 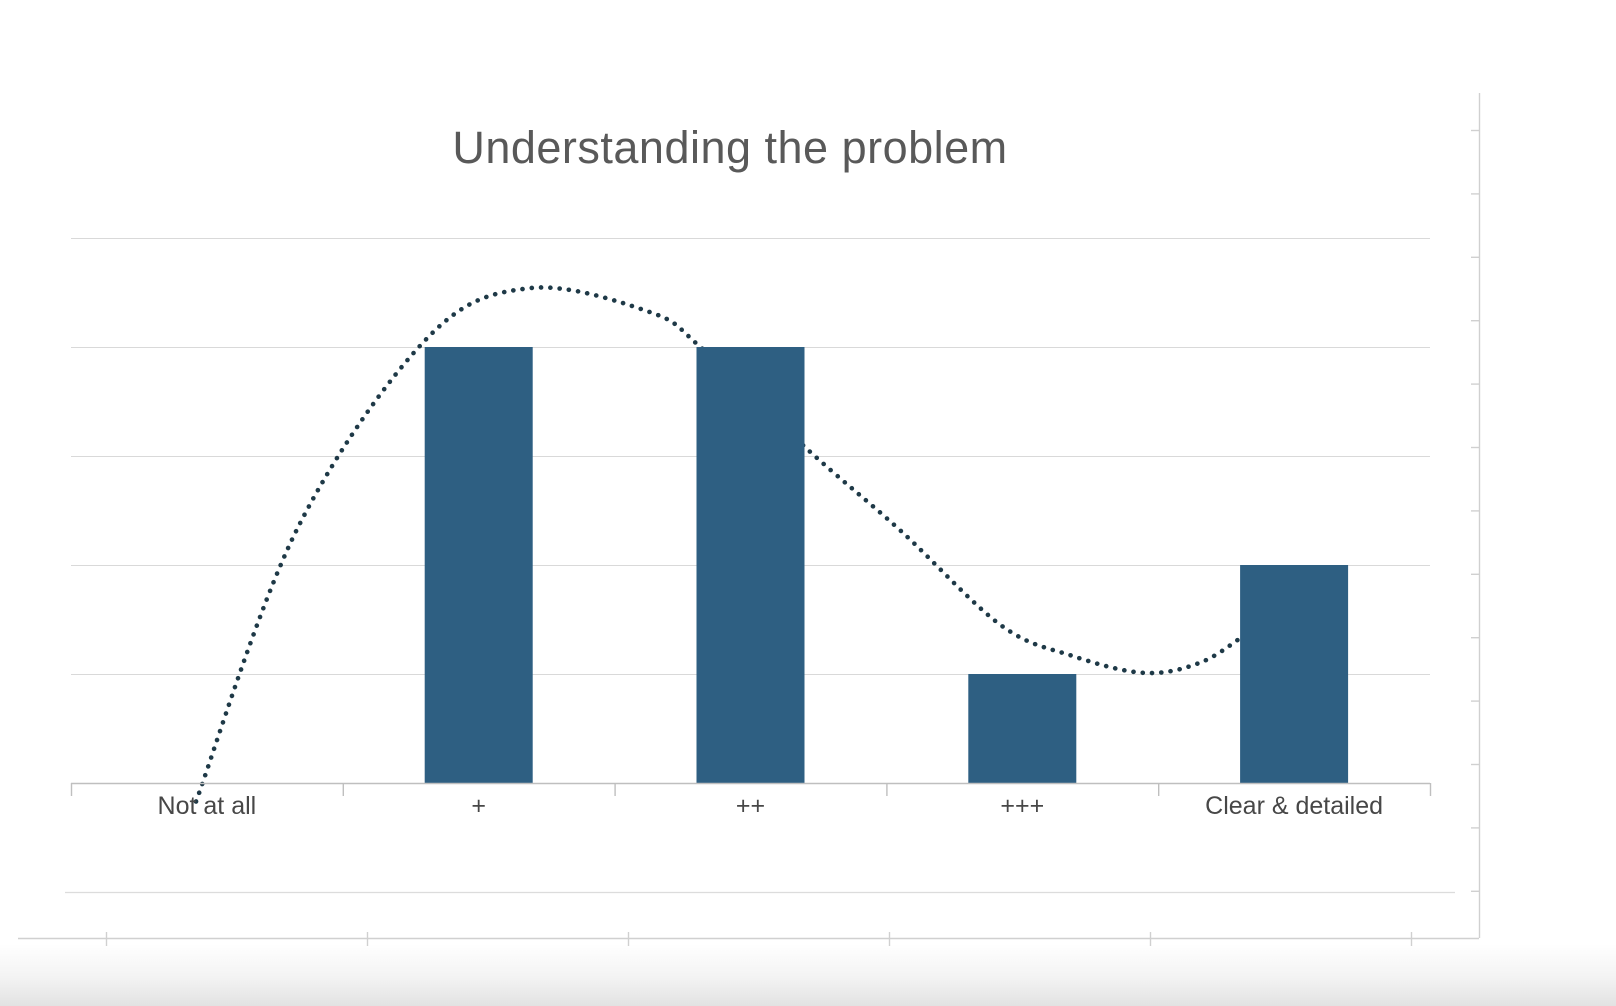 I want to click on bottom-shadow-band, so click(x=808, y=975).